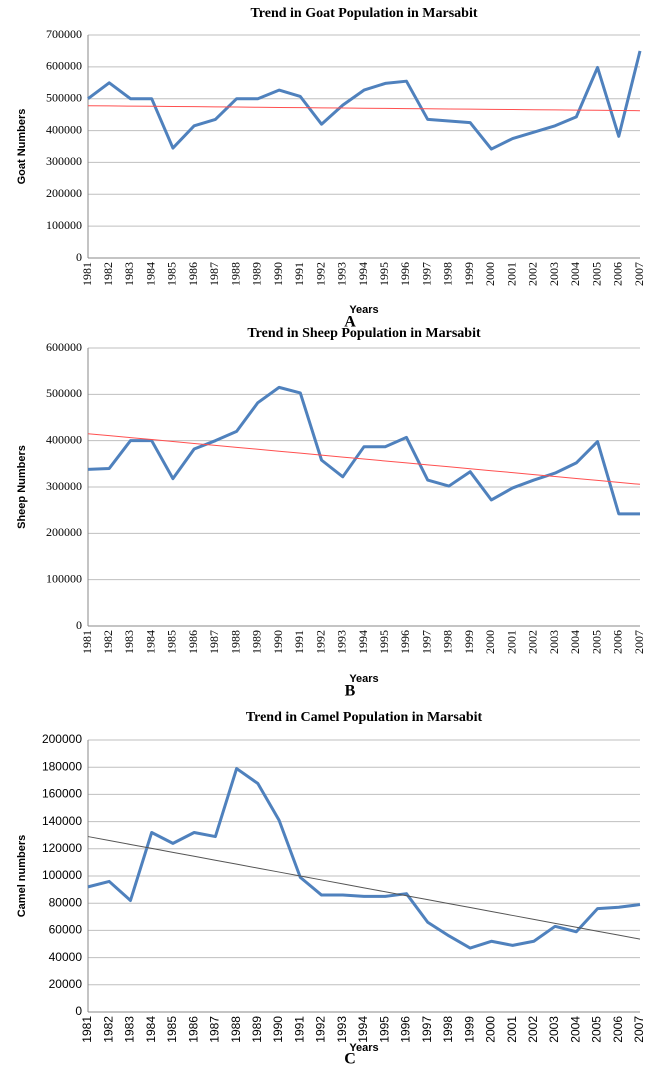  I want to click on y-tick-label: 60000, so click(66, 930).